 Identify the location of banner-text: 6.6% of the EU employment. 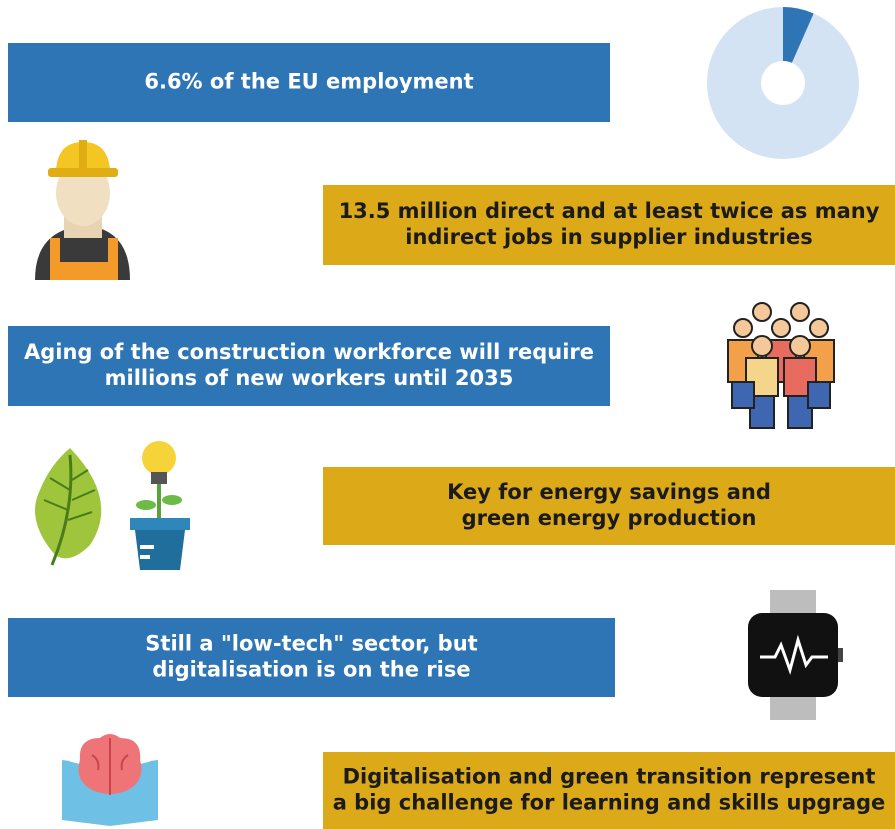
(308, 82).